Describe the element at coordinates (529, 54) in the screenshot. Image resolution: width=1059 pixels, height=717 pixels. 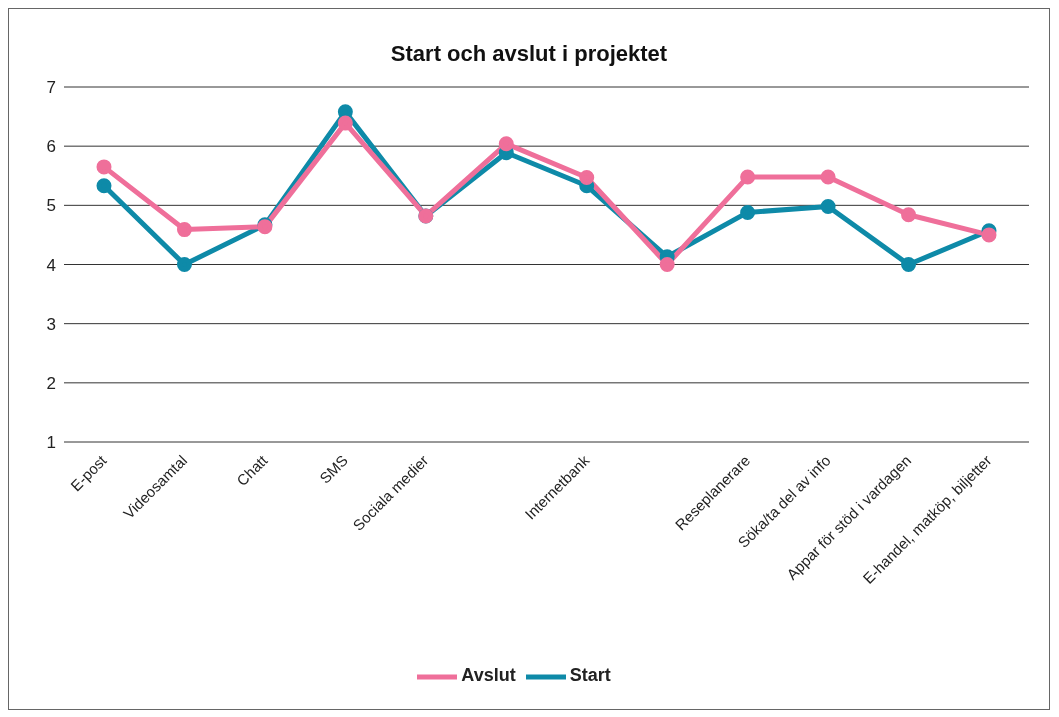
I see `chart-title: Start och avslut i projektet` at that location.